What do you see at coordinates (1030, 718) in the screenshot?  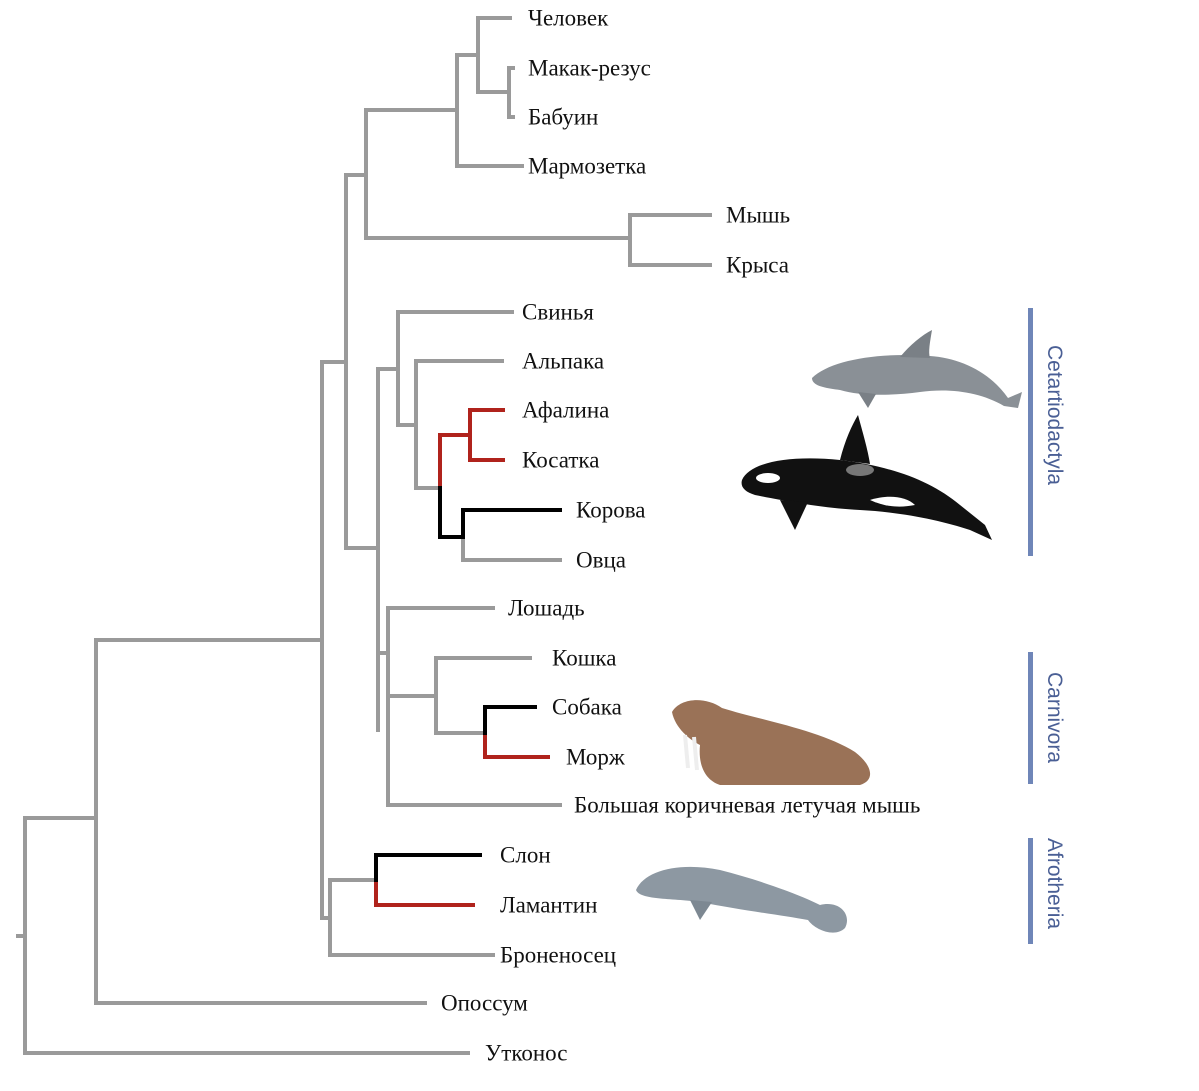 I see `clade-bar-carnivora` at bounding box center [1030, 718].